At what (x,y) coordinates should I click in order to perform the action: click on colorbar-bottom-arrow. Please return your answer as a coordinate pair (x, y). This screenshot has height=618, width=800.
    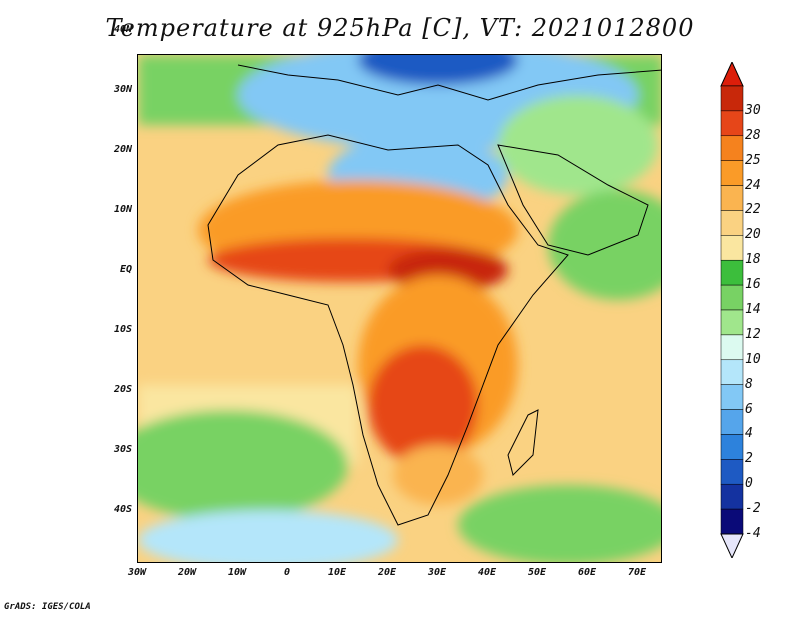
    Looking at the image, I should click on (732, 545).